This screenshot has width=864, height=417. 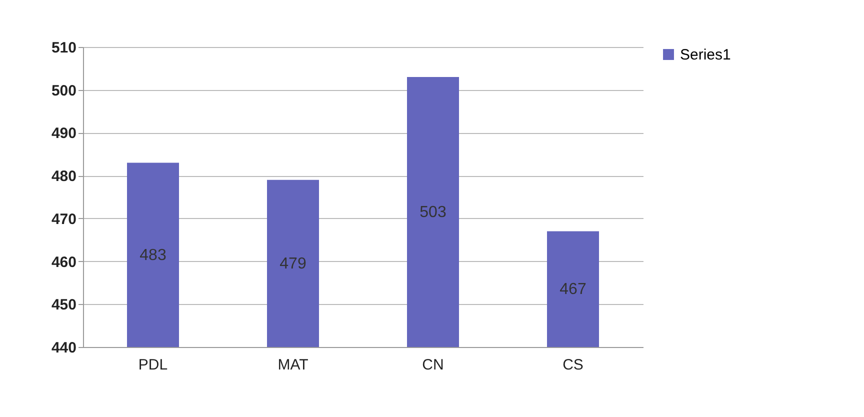 What do you see at coordinates (63, 133) in the screenshot?
I see `y-tick-label: 490` at bounding box center [63, 133].